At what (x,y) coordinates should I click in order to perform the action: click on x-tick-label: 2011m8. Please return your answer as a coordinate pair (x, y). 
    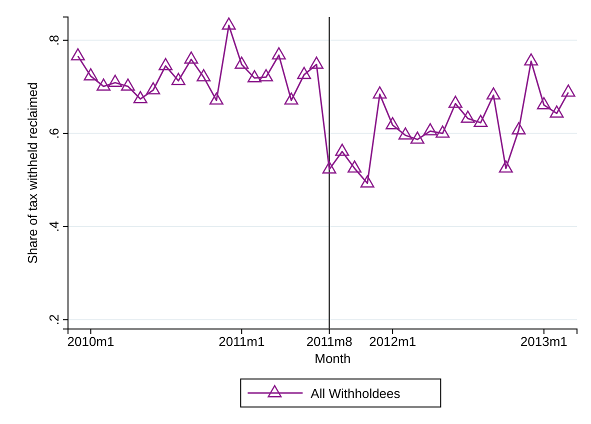
    Looking at the image, I should click on (329, 342).